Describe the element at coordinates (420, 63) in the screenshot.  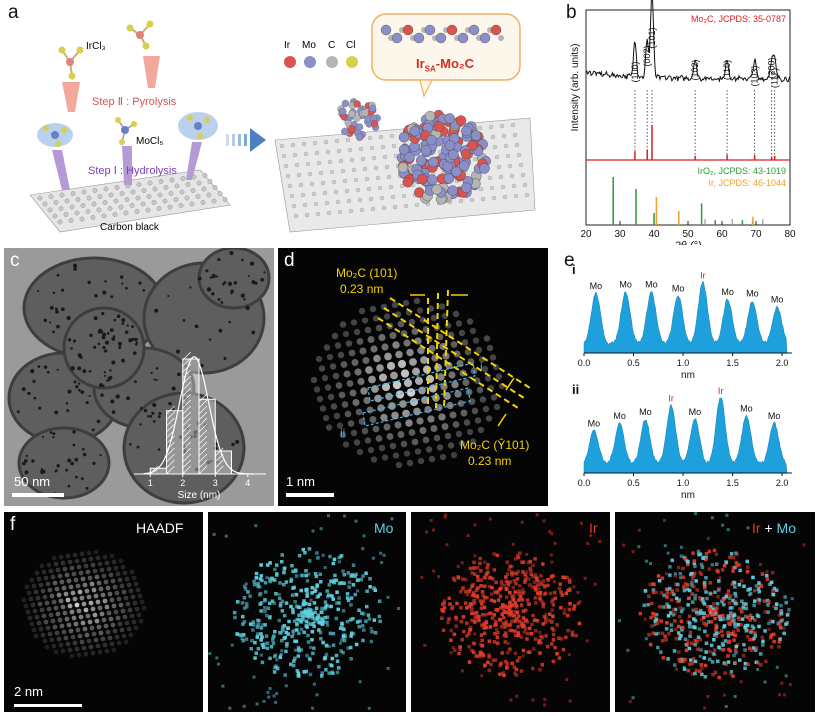
I see `product-ir: Ir` at that location.